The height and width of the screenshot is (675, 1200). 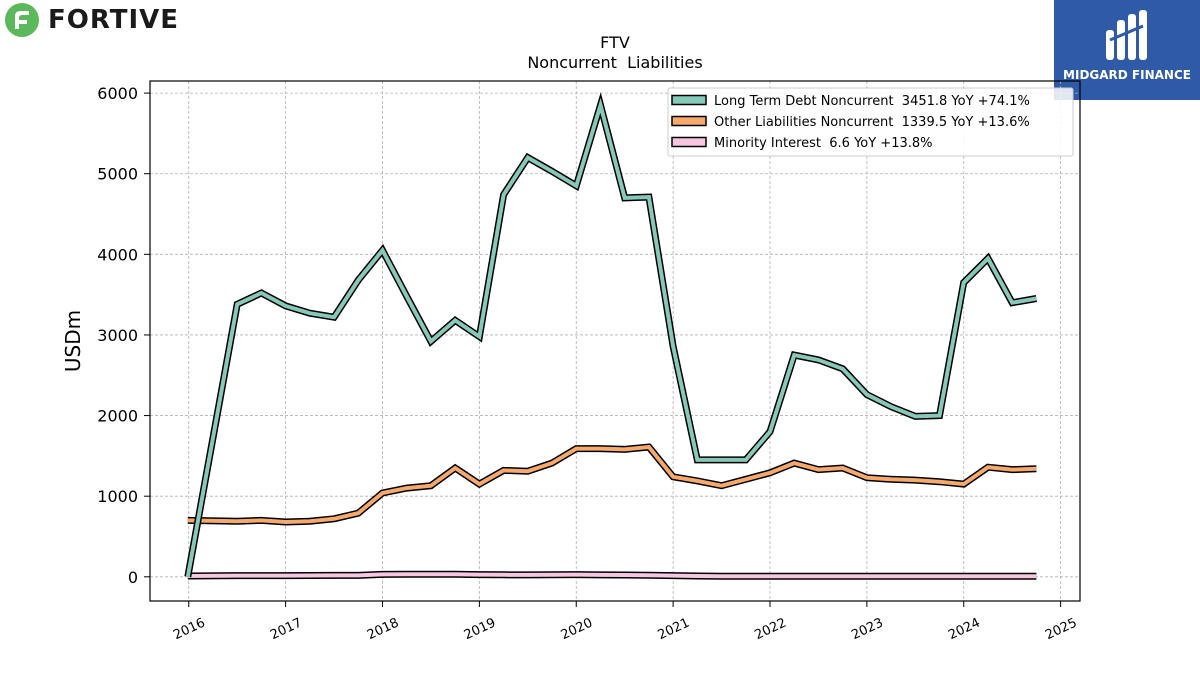 What do you see at coordinates (117, 174) in the screenshot?
I see `y-tick-label: 5000` at bounding box center [117, 174].